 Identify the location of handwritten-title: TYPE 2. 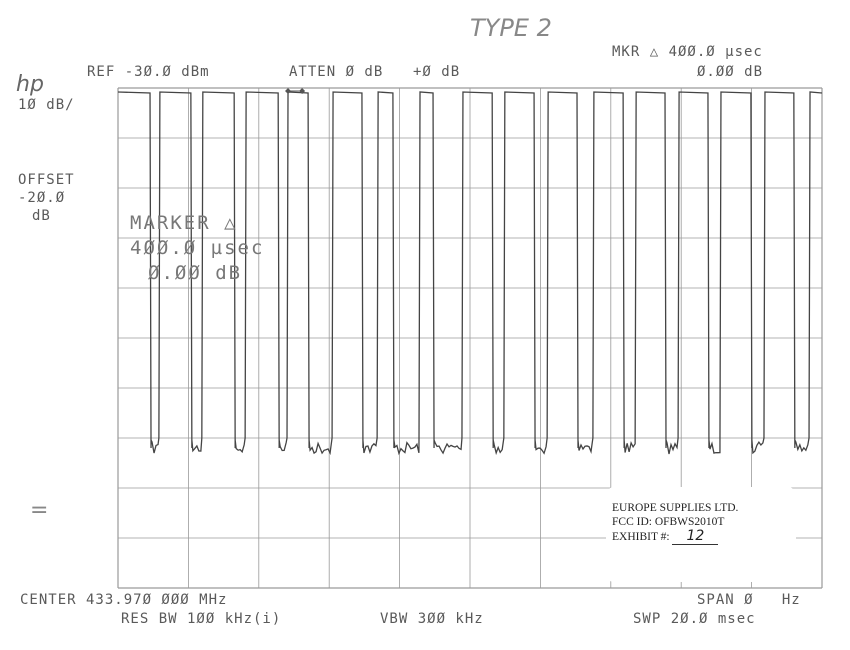
(511, 28).